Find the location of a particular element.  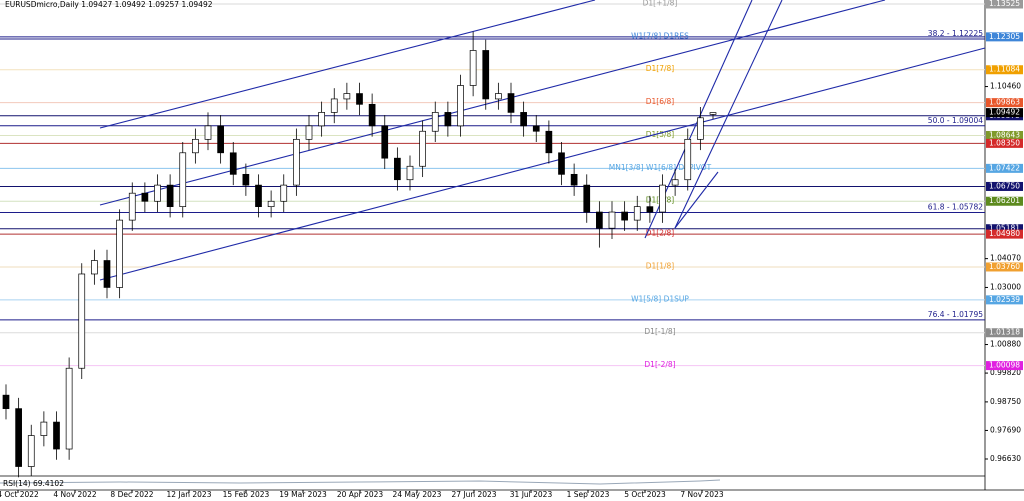

y-tick-label: 1.04070 is located at coordinates (1005, 258).